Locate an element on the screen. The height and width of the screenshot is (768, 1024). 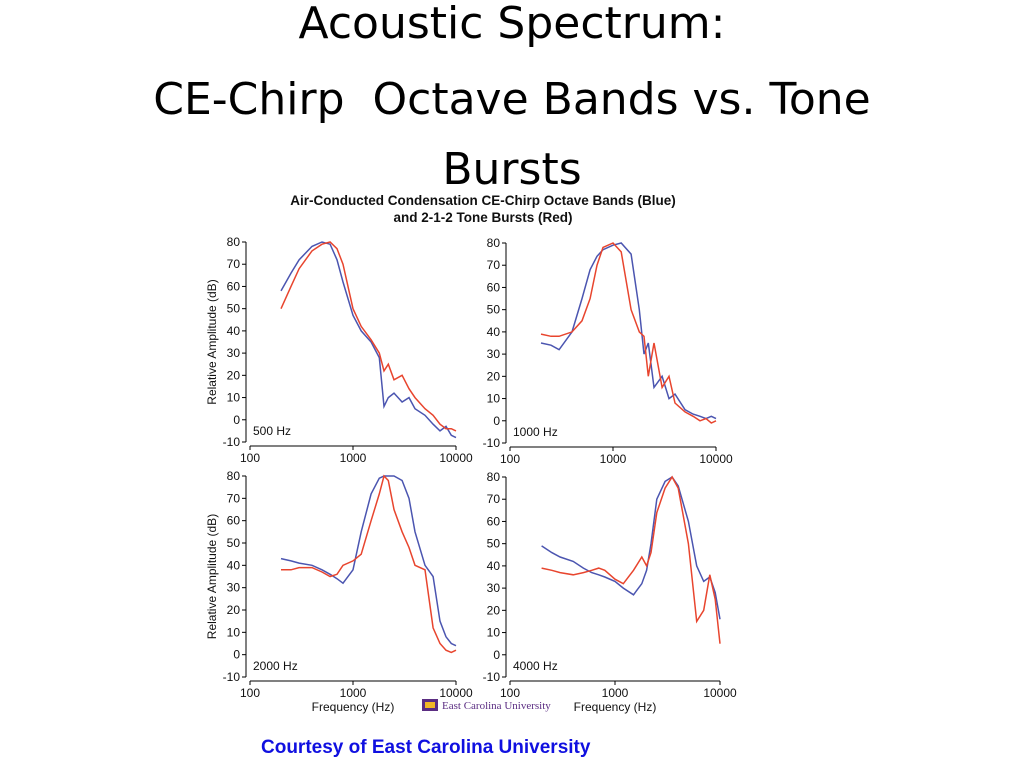
slide-title-line: Acoustic Spectrum: is located at coordinates (512, 24).